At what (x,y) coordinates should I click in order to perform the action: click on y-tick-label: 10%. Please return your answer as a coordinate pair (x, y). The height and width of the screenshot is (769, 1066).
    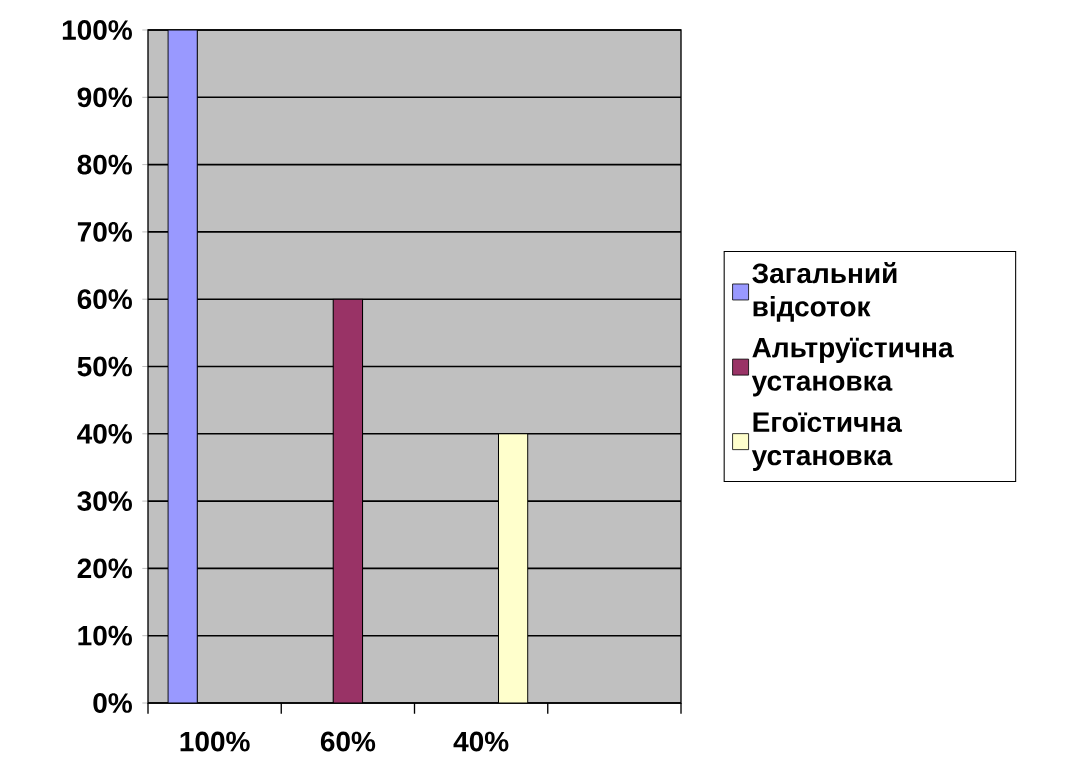
    Looking at the image, I should click on (105, 635).